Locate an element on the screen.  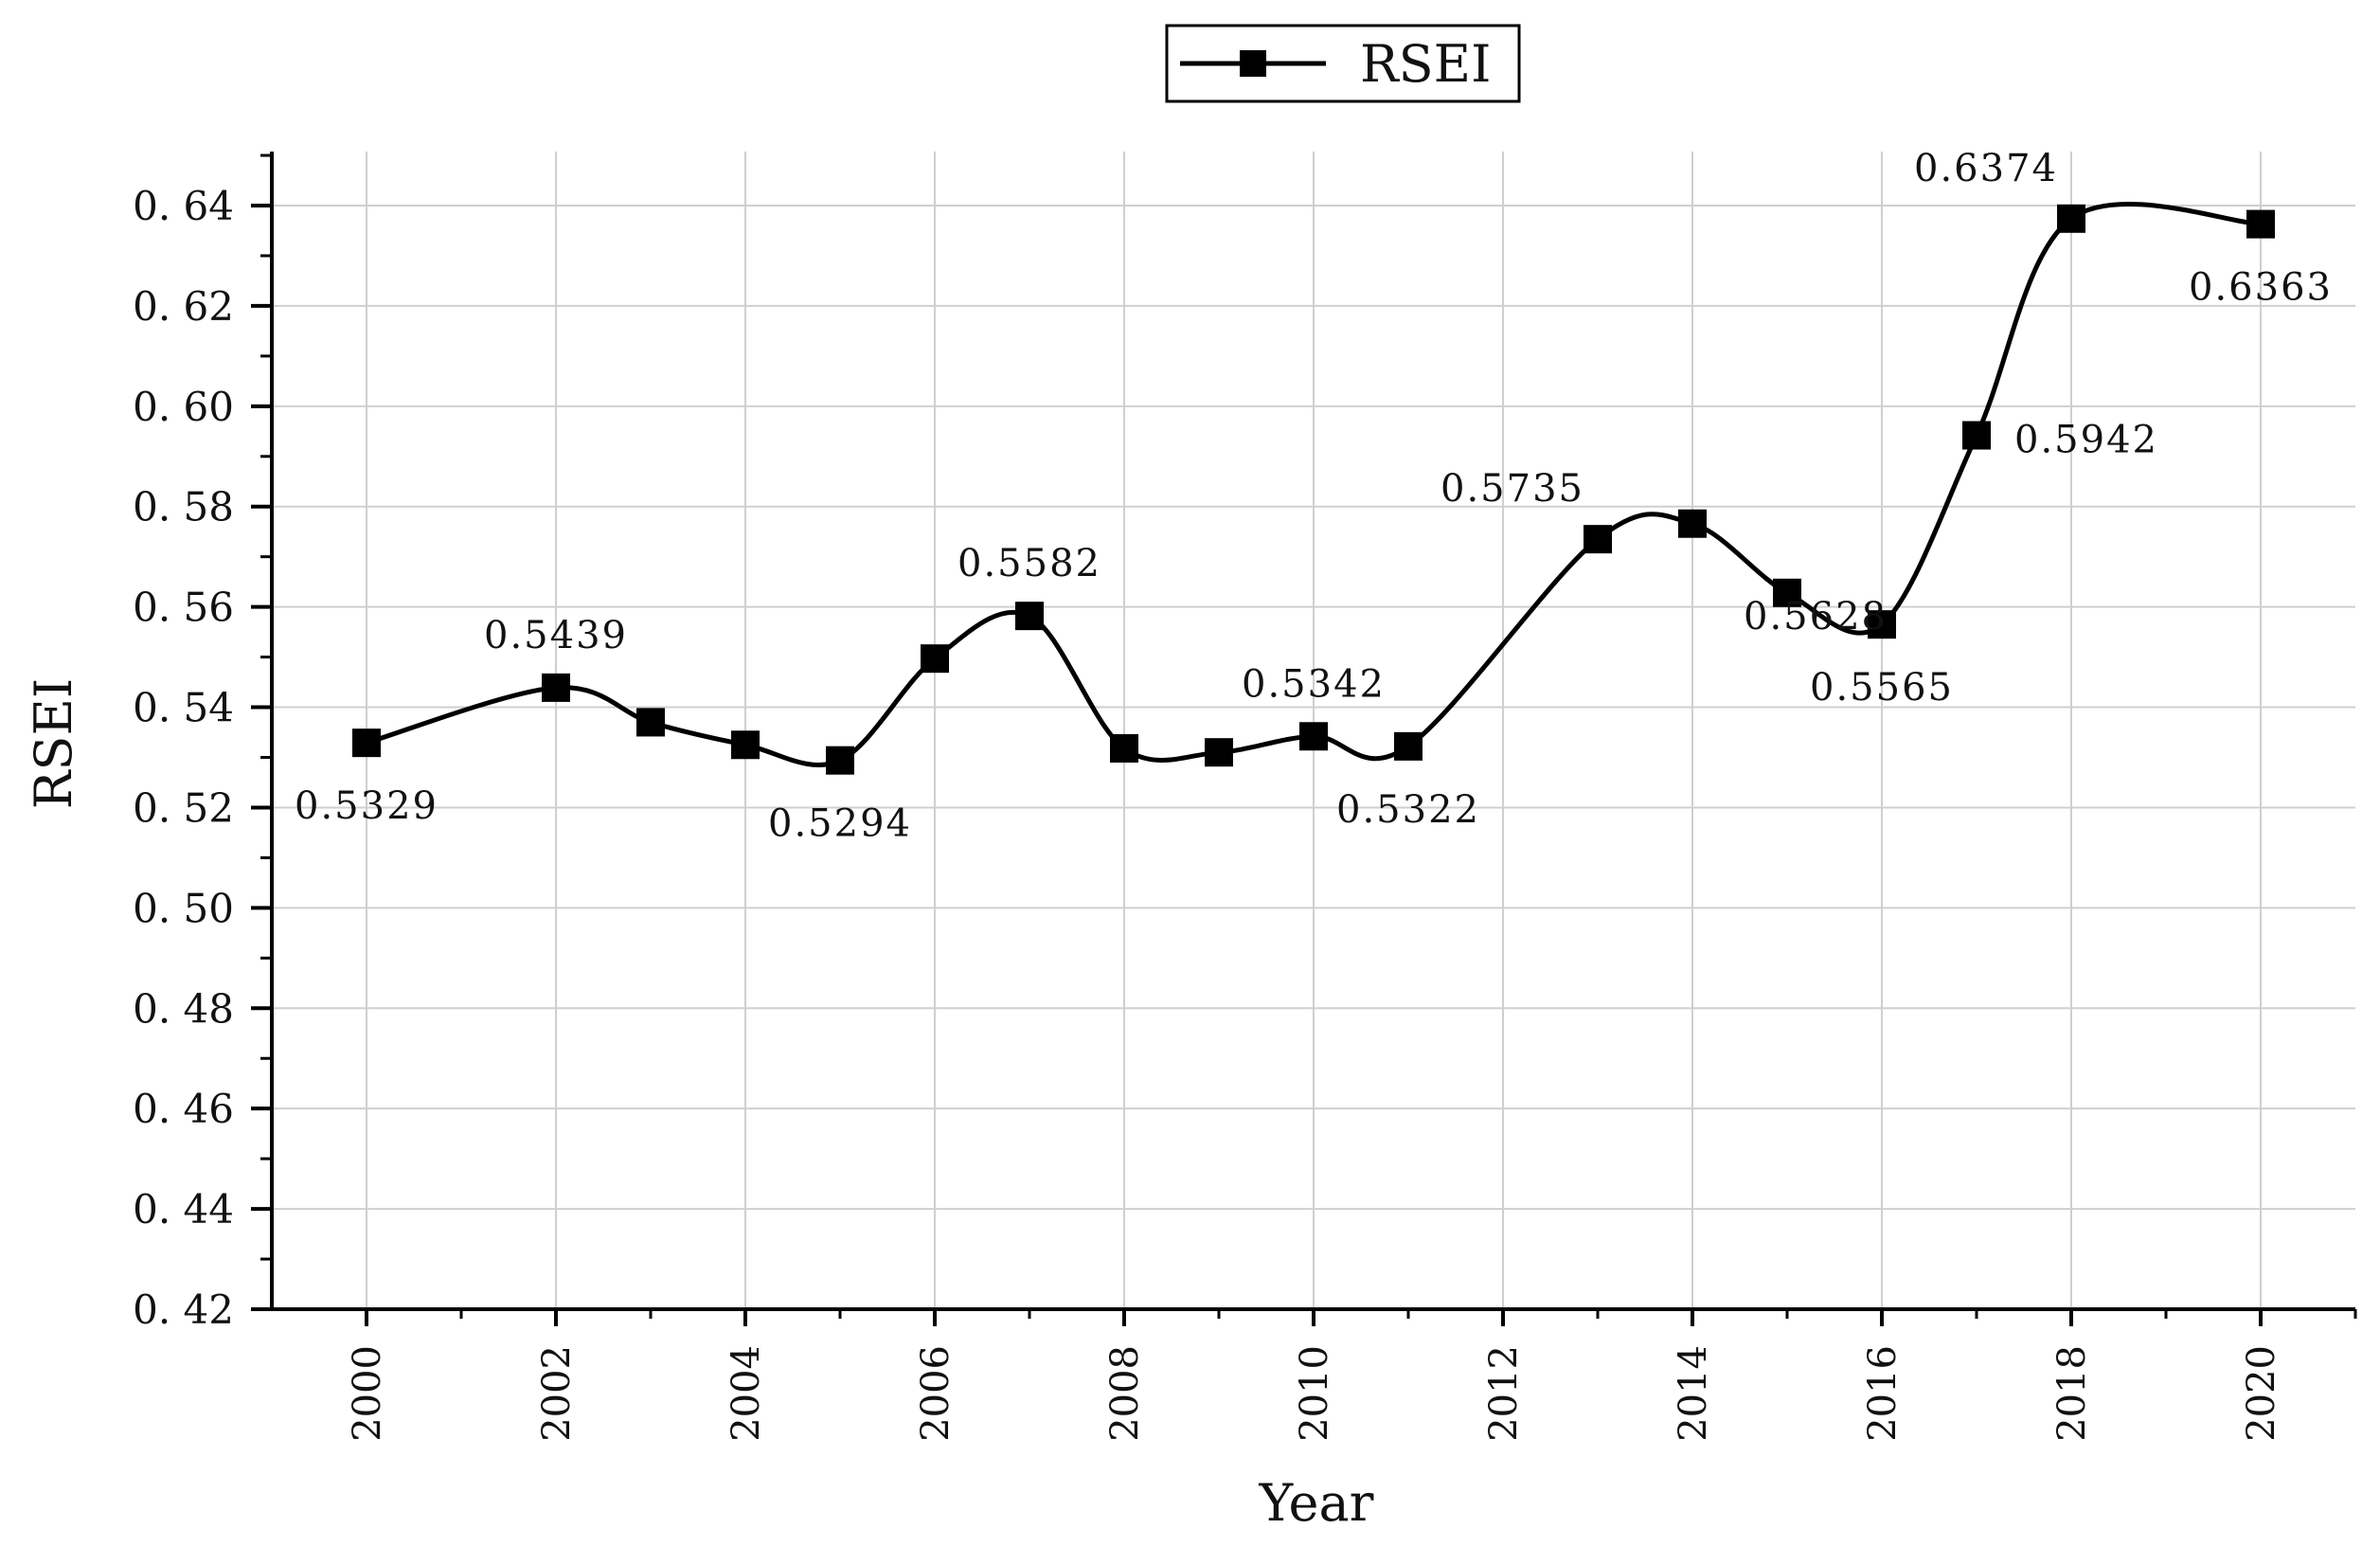
x-tick-label: 2020 is located at coordinates (2262, 1393).